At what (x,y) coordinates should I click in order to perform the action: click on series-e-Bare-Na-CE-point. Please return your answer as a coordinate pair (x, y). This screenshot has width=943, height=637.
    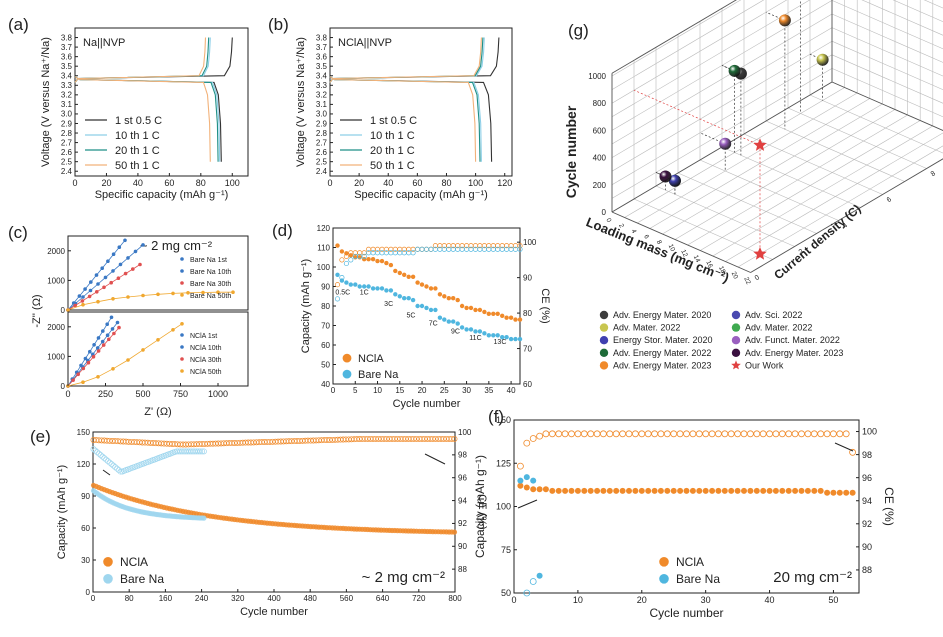
    Looking at the image, I should click on (104, 458).